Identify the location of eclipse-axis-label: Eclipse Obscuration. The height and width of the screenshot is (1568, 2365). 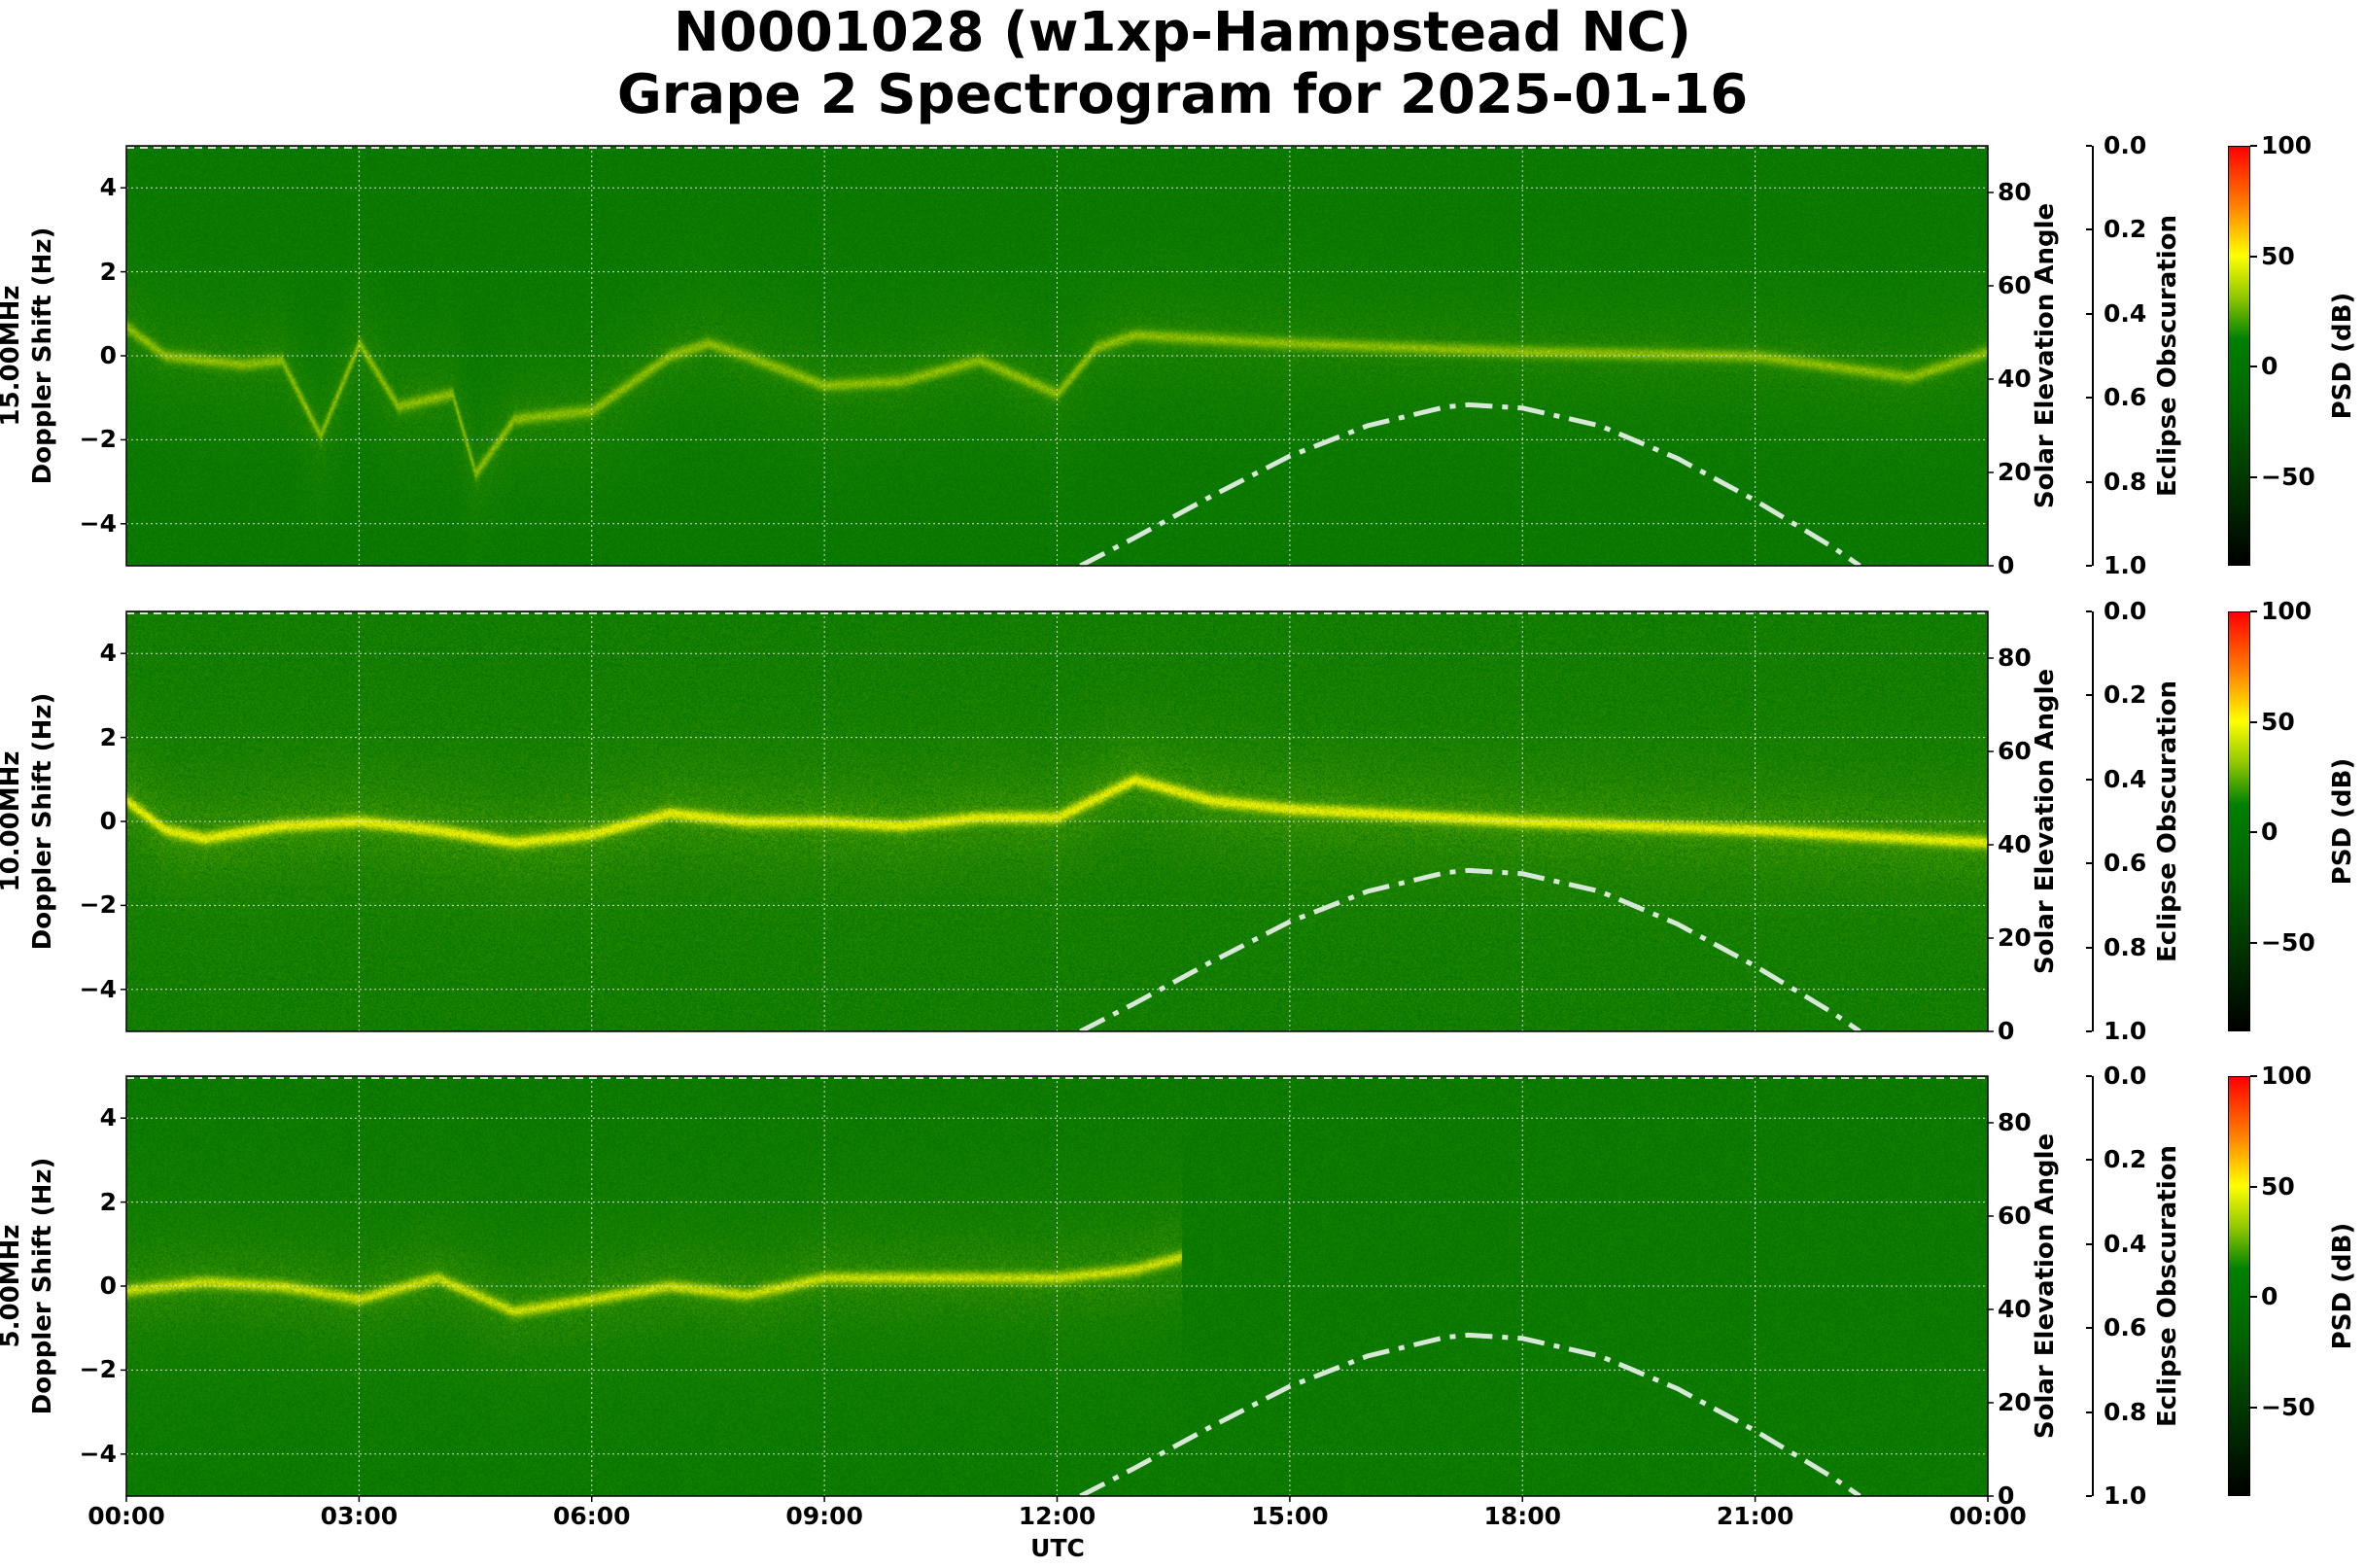
(2168, 821).